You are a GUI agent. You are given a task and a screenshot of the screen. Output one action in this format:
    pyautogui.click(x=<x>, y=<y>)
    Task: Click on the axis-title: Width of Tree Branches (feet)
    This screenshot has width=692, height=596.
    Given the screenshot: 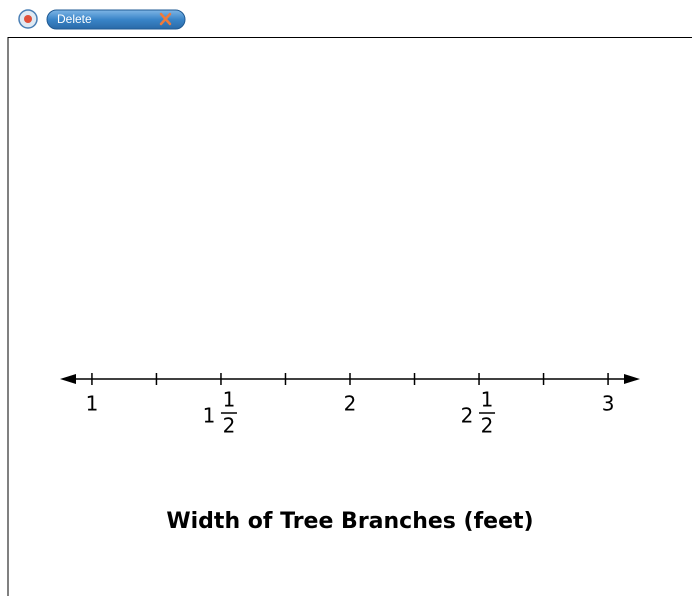 What is the action you would take?
    pyautogui.click(x=349, y=521)
    